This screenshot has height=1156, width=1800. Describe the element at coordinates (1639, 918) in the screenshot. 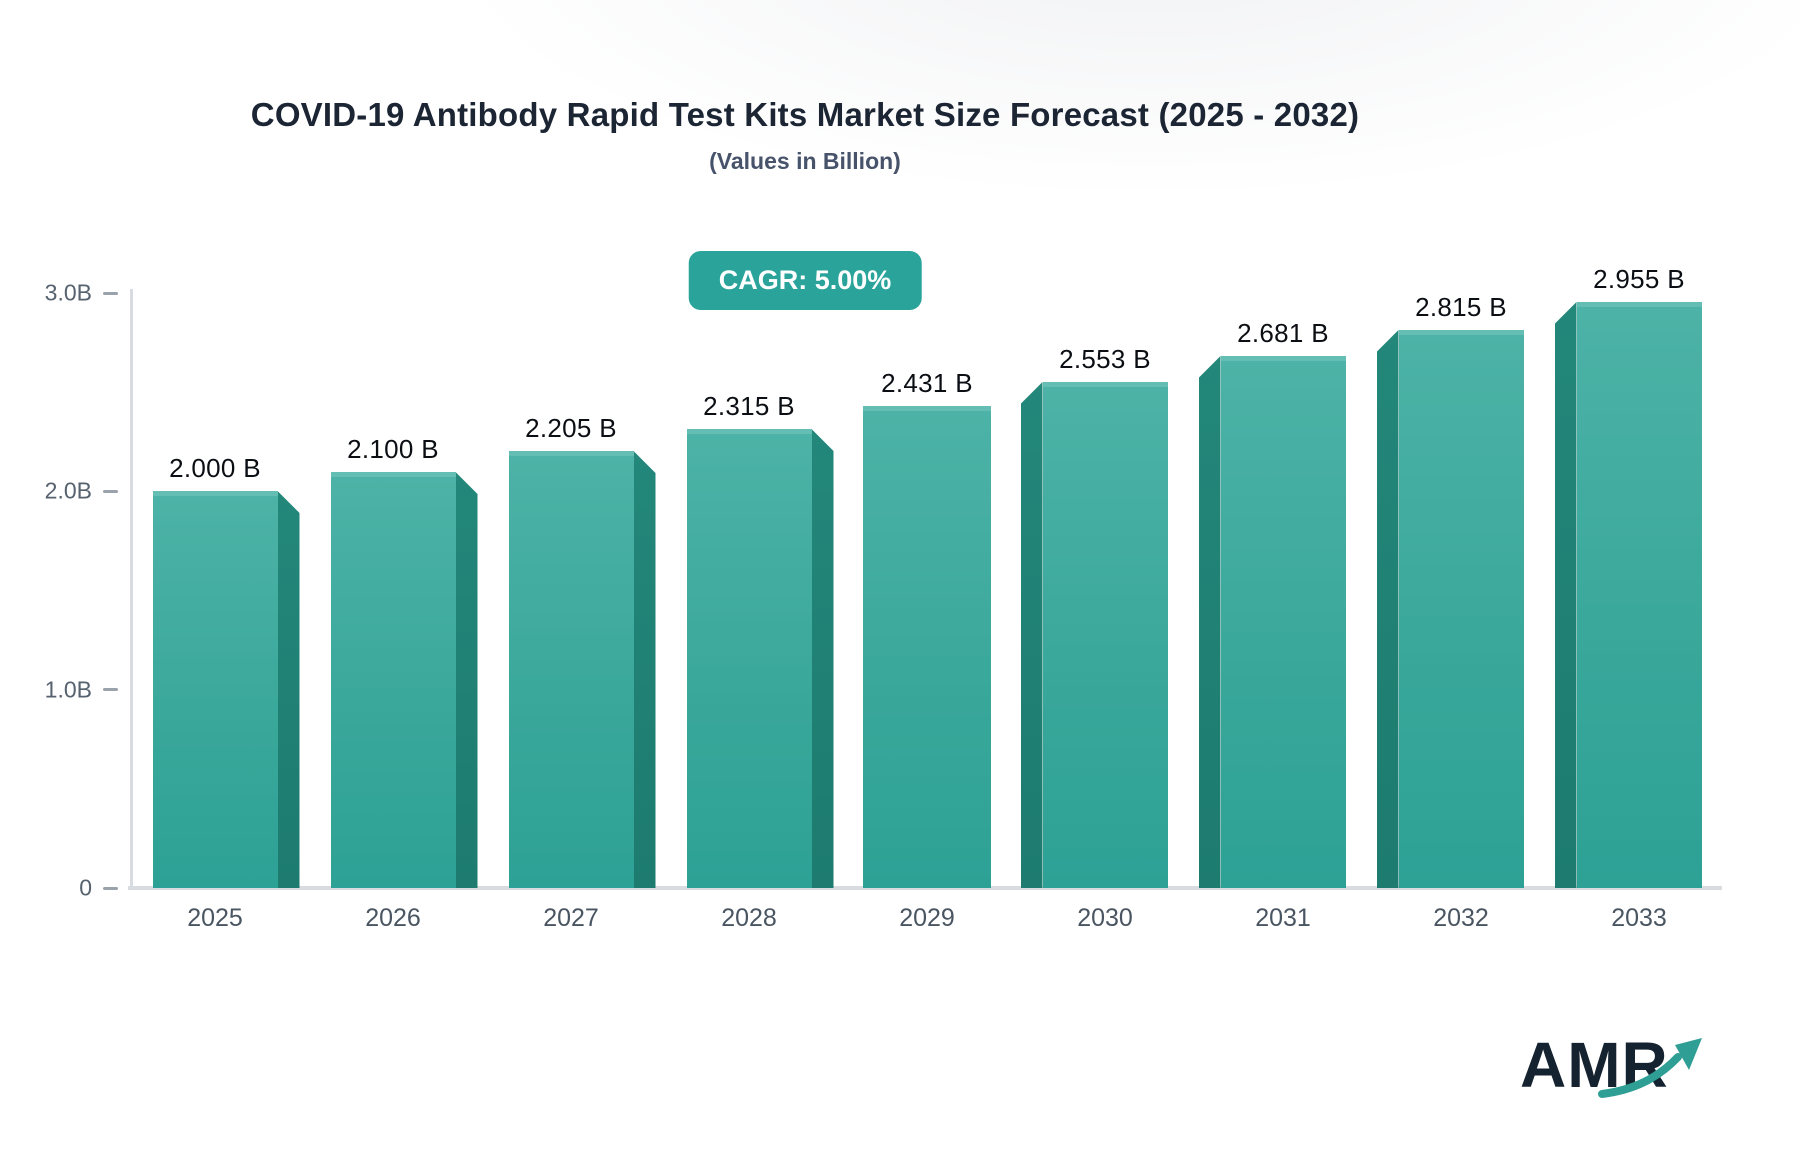

I see `x-axis-label: 2033` at that location.